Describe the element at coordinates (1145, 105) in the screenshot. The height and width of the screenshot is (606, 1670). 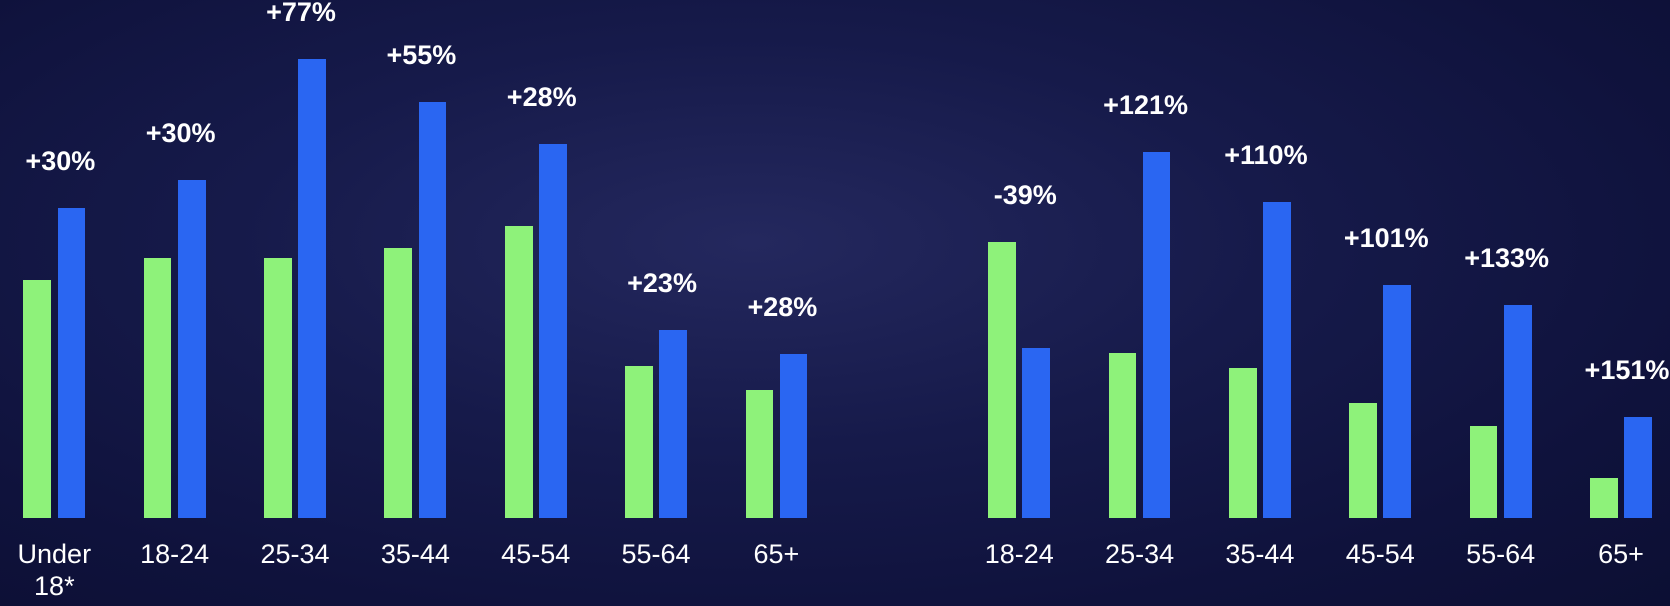
I see `value-label: +121%` at that location.